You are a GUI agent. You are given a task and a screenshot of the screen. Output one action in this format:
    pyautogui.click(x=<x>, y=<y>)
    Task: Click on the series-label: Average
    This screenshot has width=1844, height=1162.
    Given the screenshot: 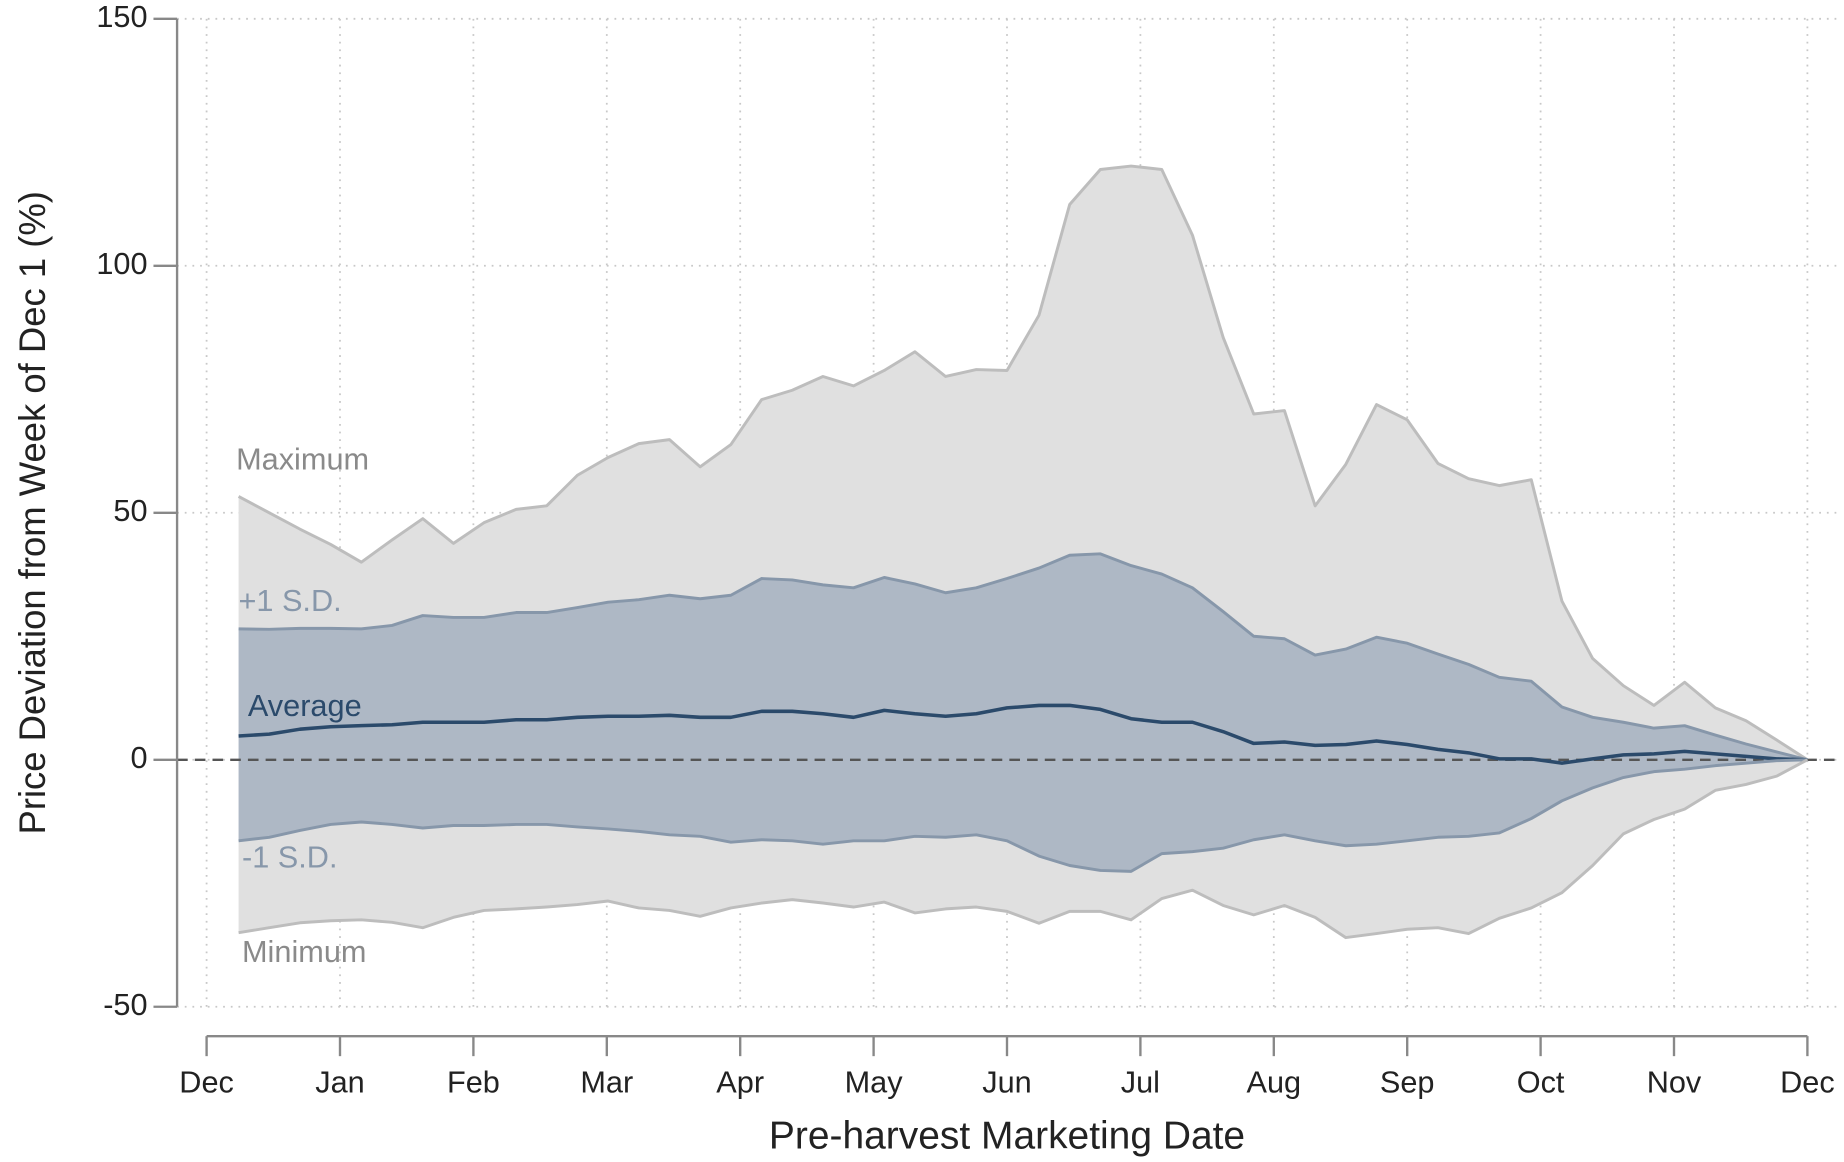 What is the action you would take?
    pyautogui.click(x=305, y=706)
    